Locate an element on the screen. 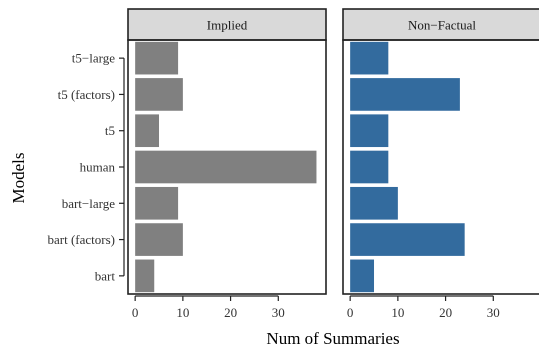  y-tick-label: t5 (factors) is located at coordinates (86, 94).